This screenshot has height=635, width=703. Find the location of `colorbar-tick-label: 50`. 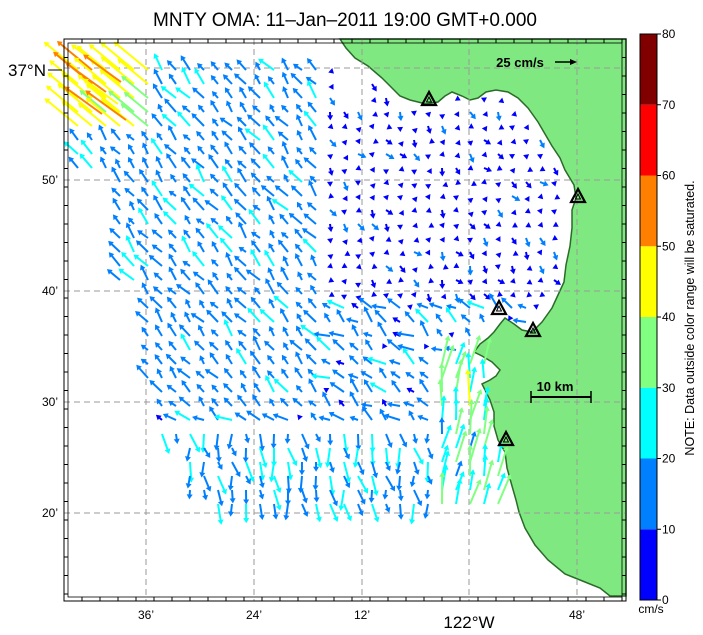

colorbar-tick-label: 50 is located at coordinates (669, 246).